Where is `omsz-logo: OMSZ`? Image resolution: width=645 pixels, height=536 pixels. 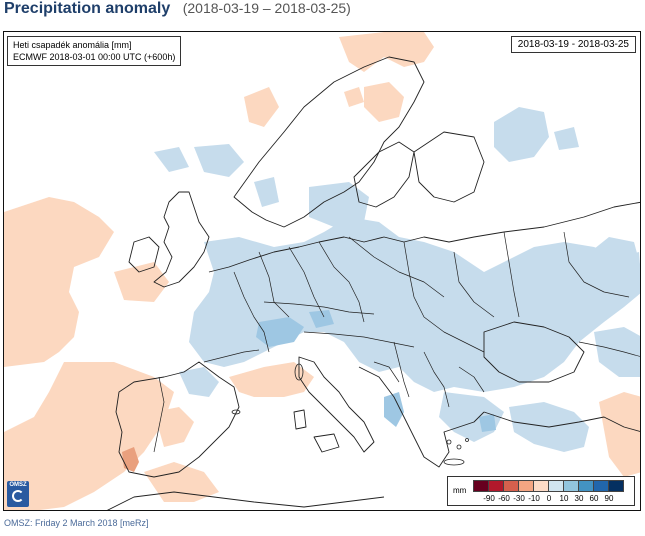
omsz-logo: OMSZ is located at coordinates (18, 494).